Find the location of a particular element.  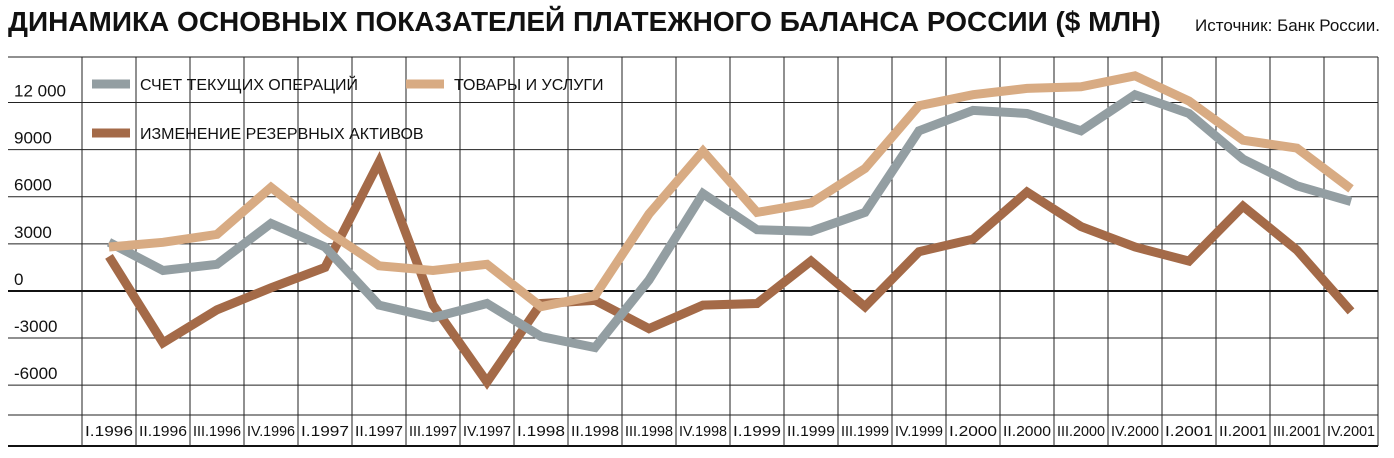

x-tick-label: I.1999 is located at coordinates (757, 431).